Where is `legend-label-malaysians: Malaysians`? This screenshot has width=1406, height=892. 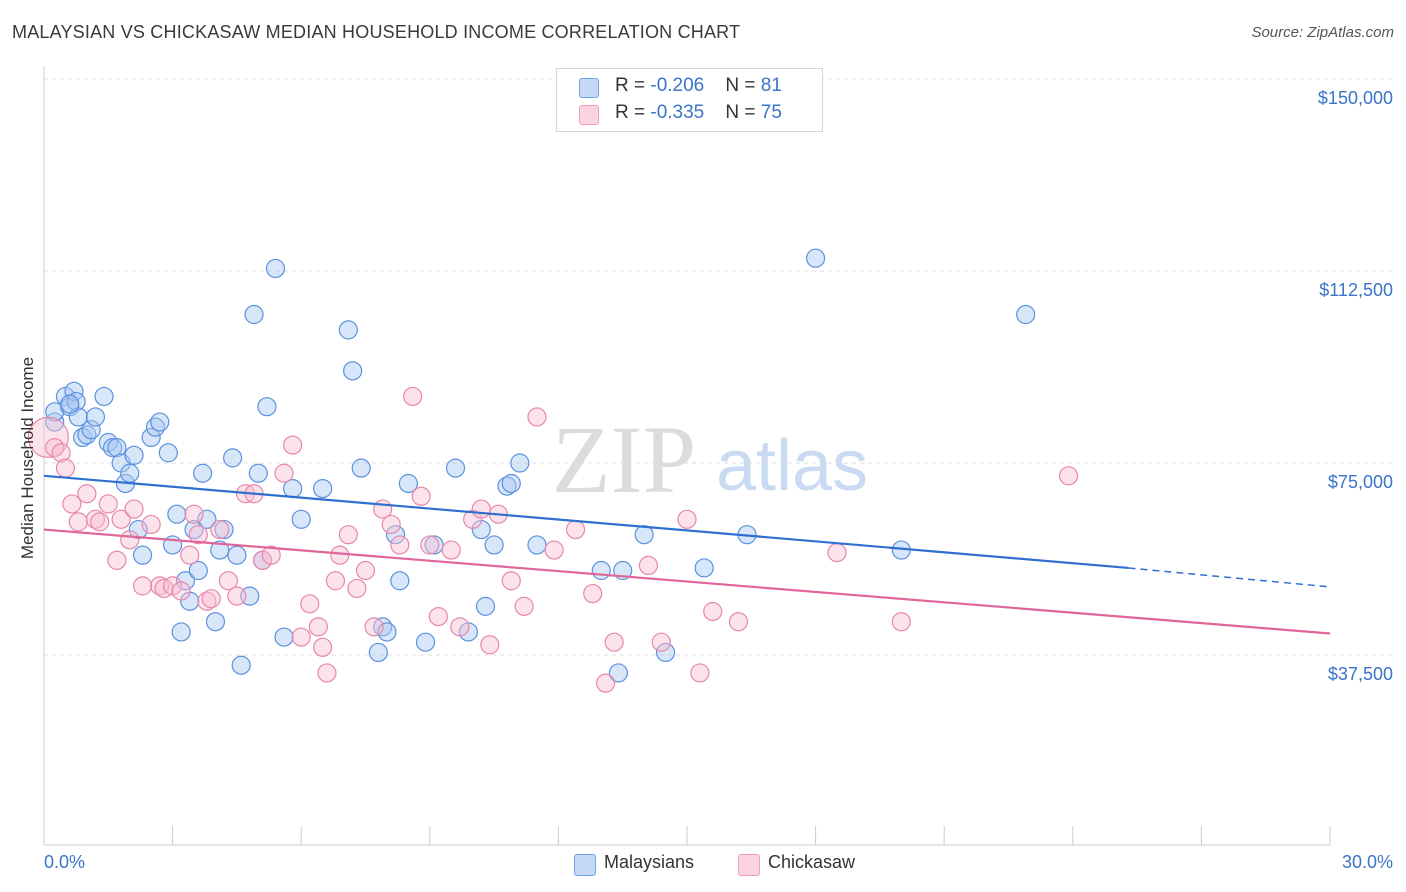 legend-label-malaysians: Malaysians is located at coordinates (649, 862).